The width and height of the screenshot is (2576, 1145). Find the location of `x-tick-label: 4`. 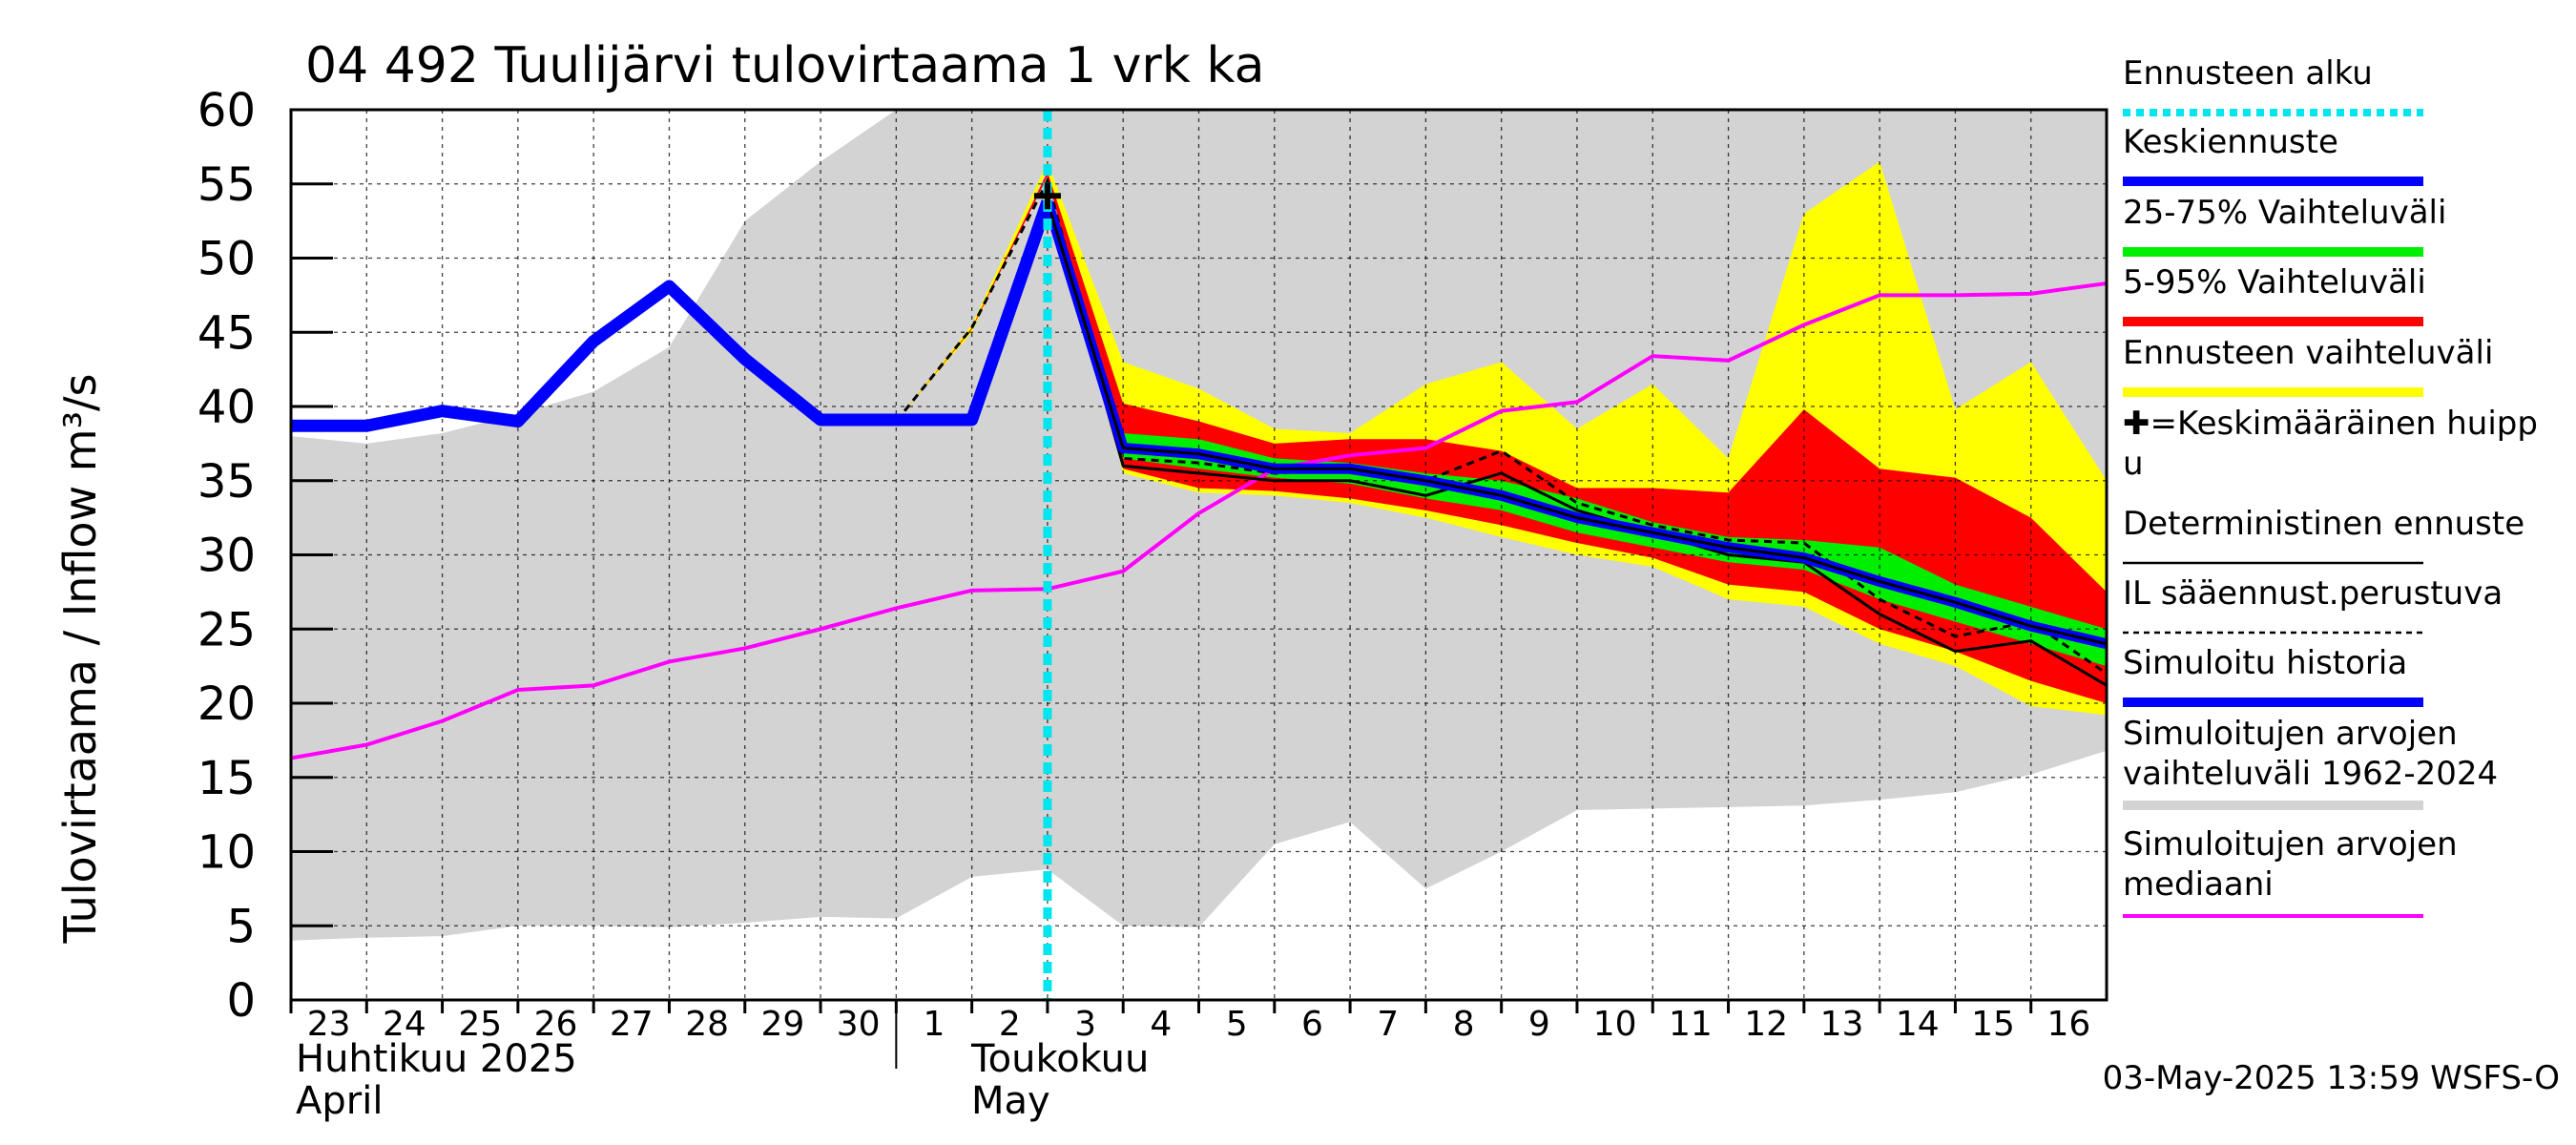

x-tick-label: 4 is located at coordinates (1161, 1025).